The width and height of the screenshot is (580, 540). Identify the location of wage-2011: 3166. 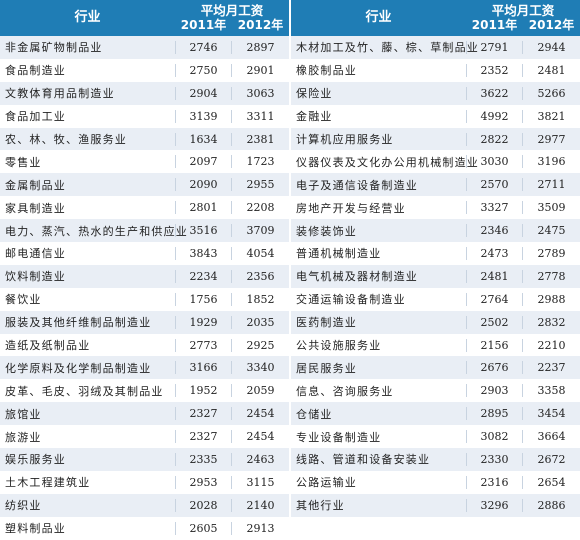
(203, 368).